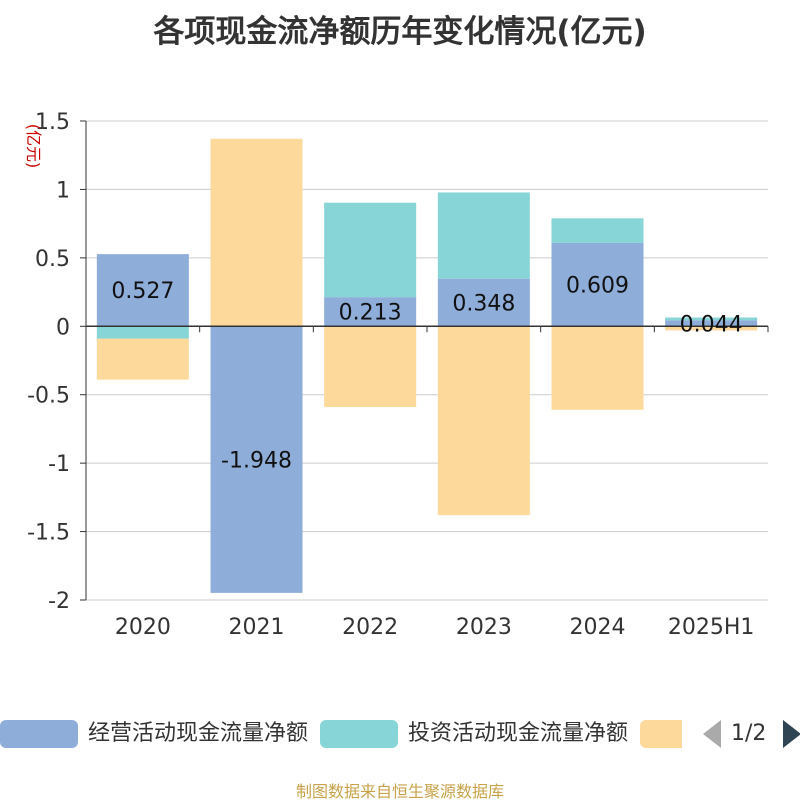  What do you see at coordinates (400, 734) in the screenshot?
I see `chart-legend: 经营活动现金流量净额 投资活动现金流量净额 1/2` at bounding box center [400, 734].